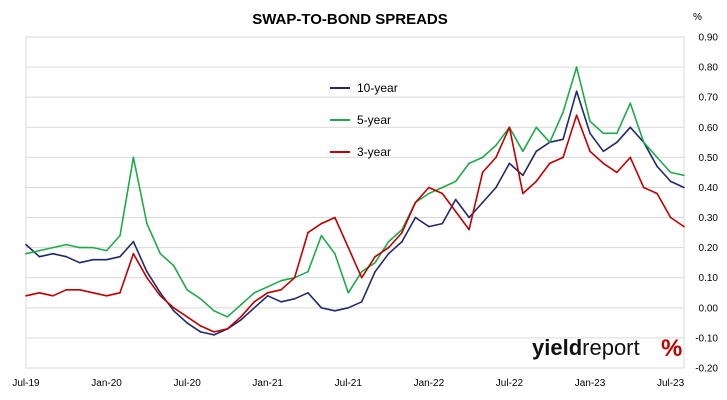 This screenshot has height=400, width=727. What do you see at coordinates (350, 19) in the screenshot?
I see `chart-title: SWAP-TO-BOND SPREADS` at bounding box center [350, 19].